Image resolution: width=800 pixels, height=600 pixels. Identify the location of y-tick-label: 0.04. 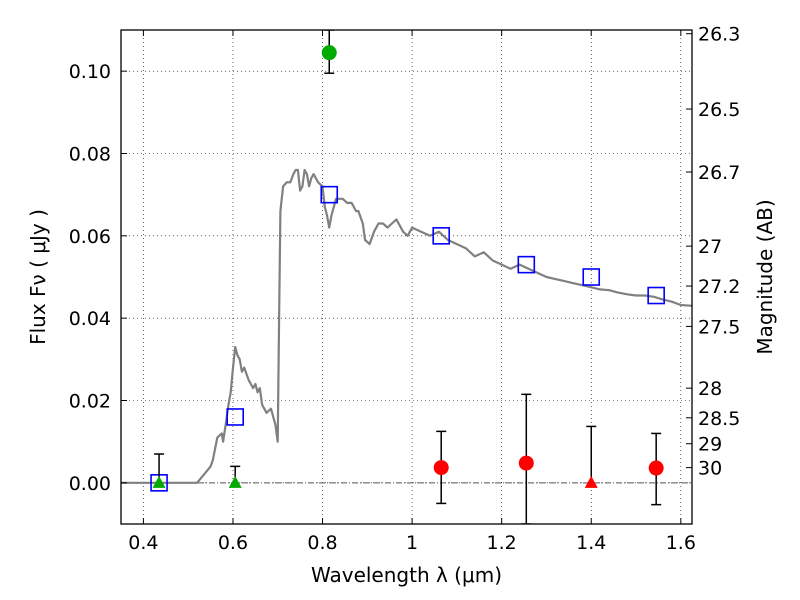
(90, 319).